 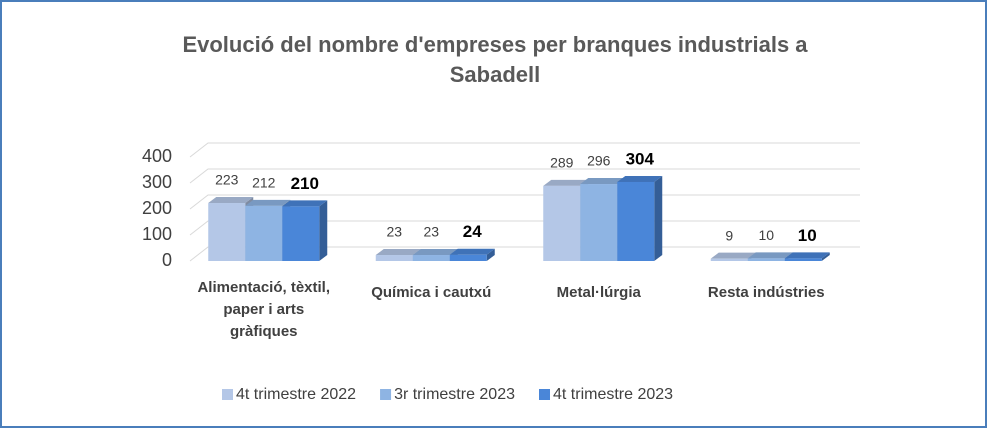 What do you see at coordinates (454, 394) in the screenshot?
I see `legend-label: 3r trimestre 2023` at bounding box center [454, 394].